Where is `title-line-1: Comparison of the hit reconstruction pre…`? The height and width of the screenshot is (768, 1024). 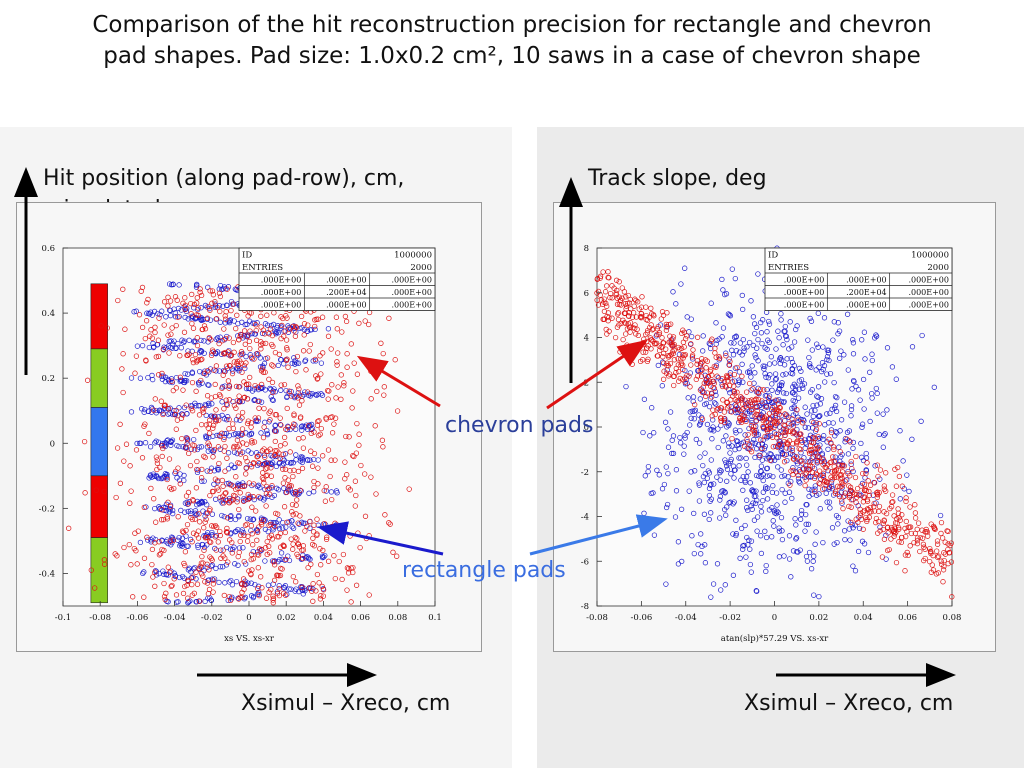
title-line-1: Comparison of the hit reconstruction pre… is located at coordinates (512, 25).